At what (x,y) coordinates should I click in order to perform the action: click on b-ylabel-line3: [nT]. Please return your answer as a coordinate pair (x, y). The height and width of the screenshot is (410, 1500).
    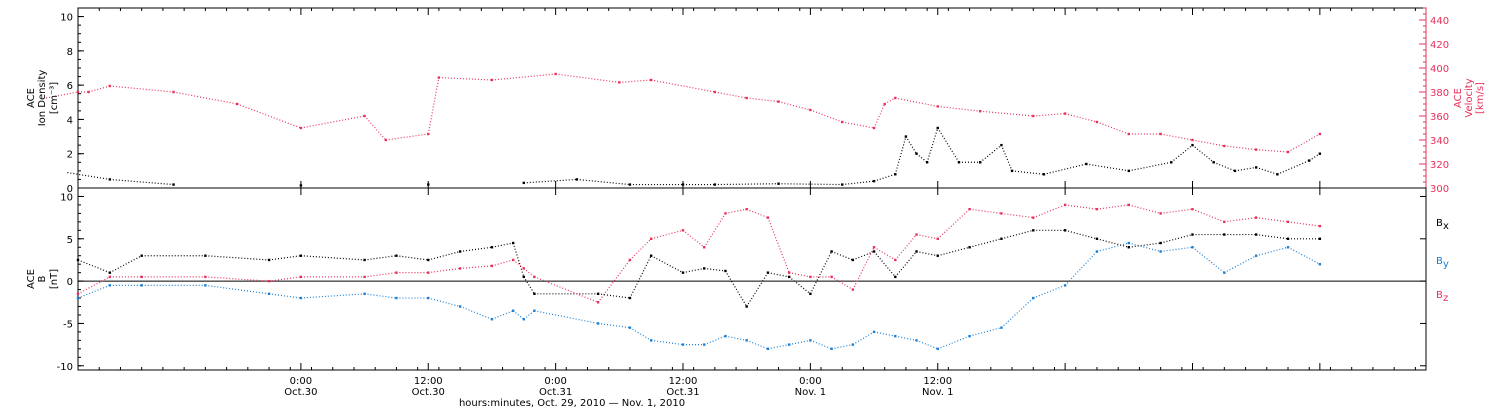
    Looking at the image, I should click on (54, 279).